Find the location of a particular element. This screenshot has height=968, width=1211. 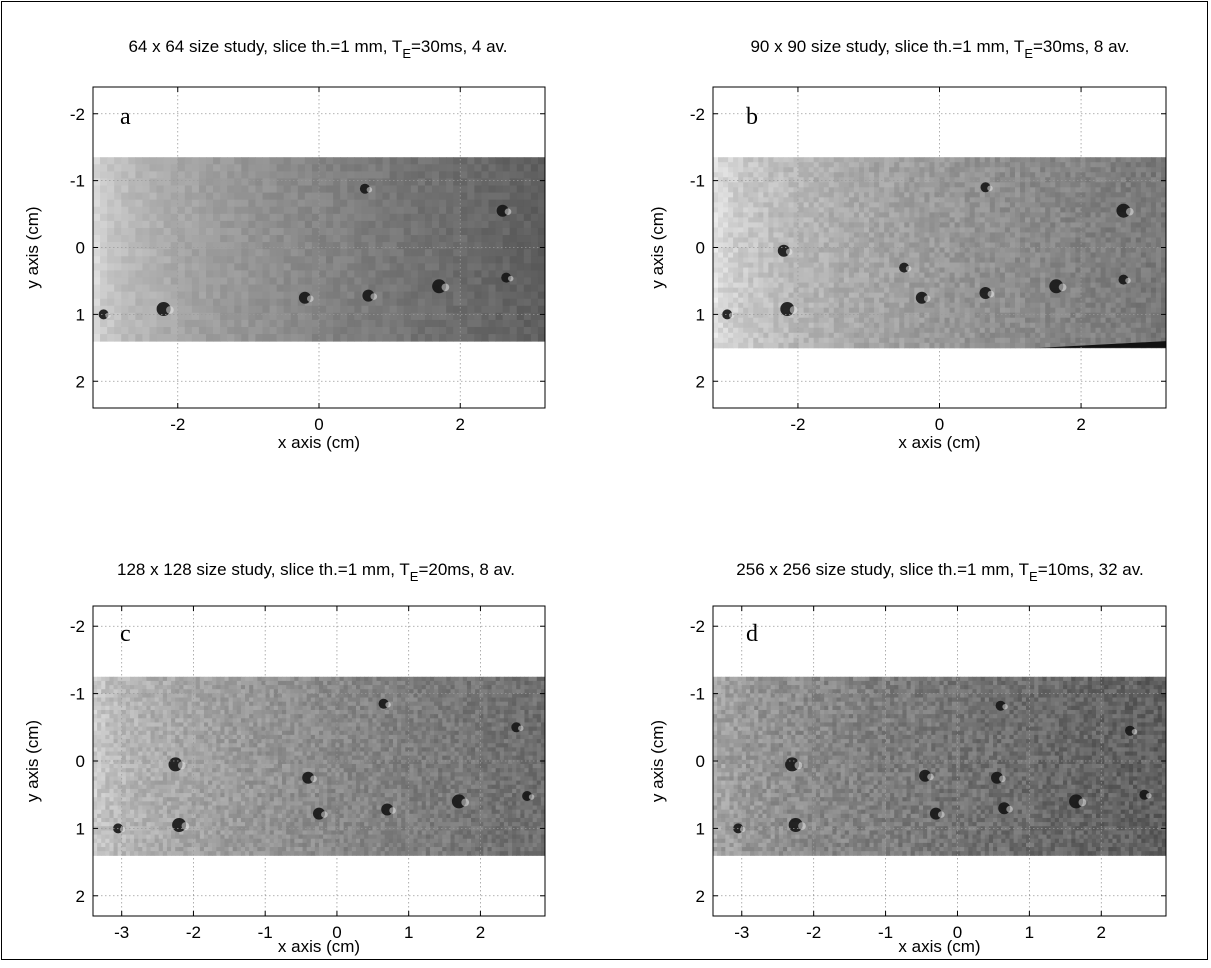

panel-letter: d is located at coordinates (752, 634).